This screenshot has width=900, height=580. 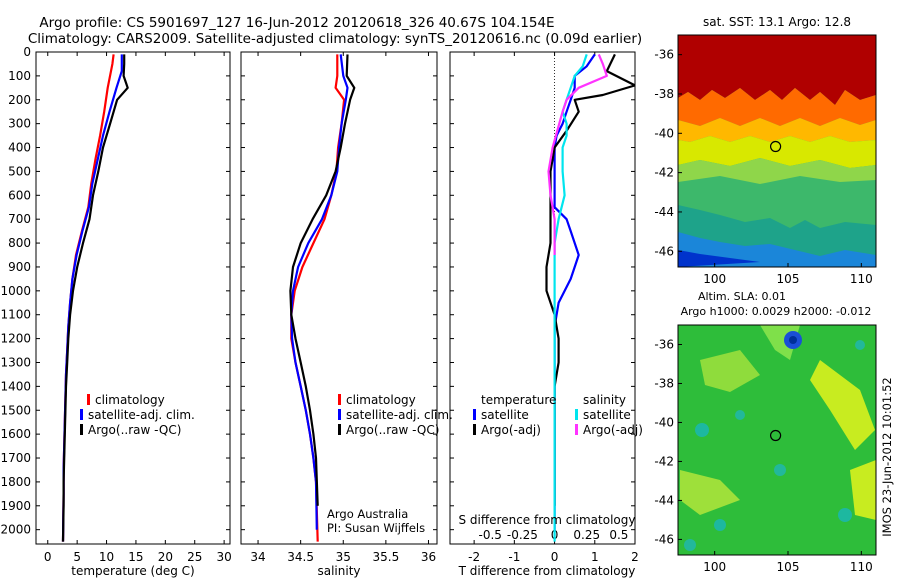 I want to click on sst-map-title: sat. SST: 13.1 Argo: 12.8, so click(x=777, y=22).